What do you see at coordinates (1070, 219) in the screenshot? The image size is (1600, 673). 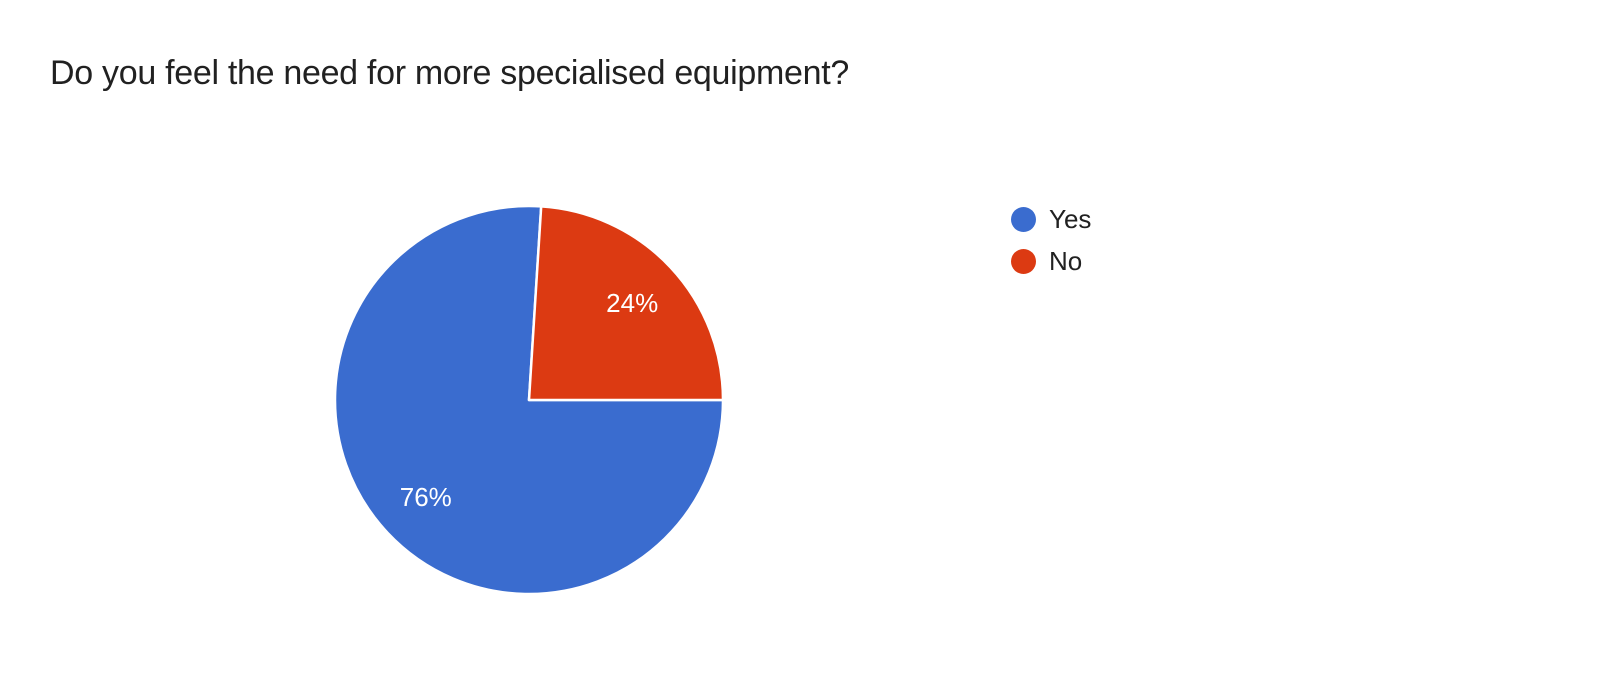 I see `legend-label-yes: Yes` at bounding box center [1070, 219].